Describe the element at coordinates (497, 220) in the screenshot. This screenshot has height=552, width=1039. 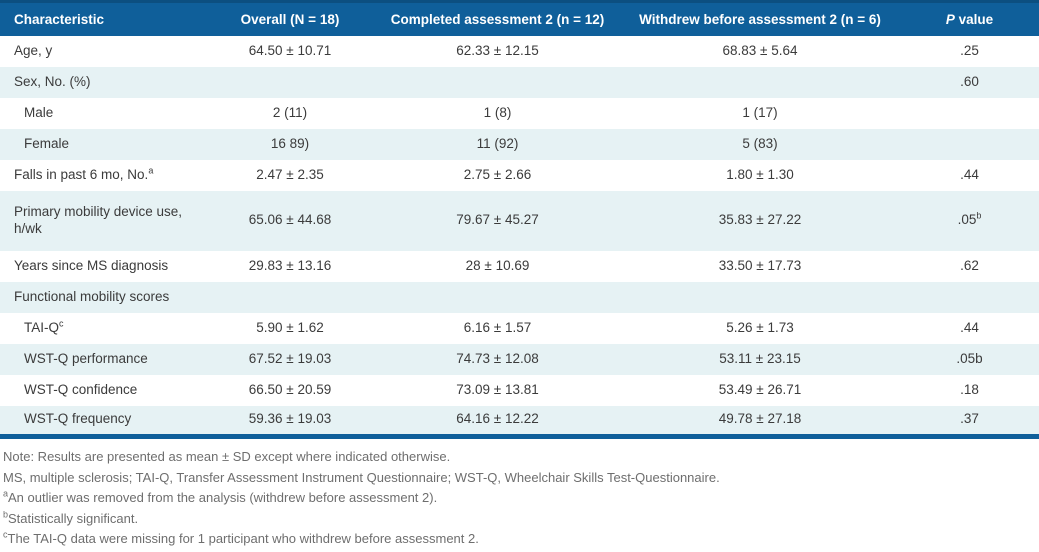
I see `completed-cell: 79.67 ± 45.27` at that location.